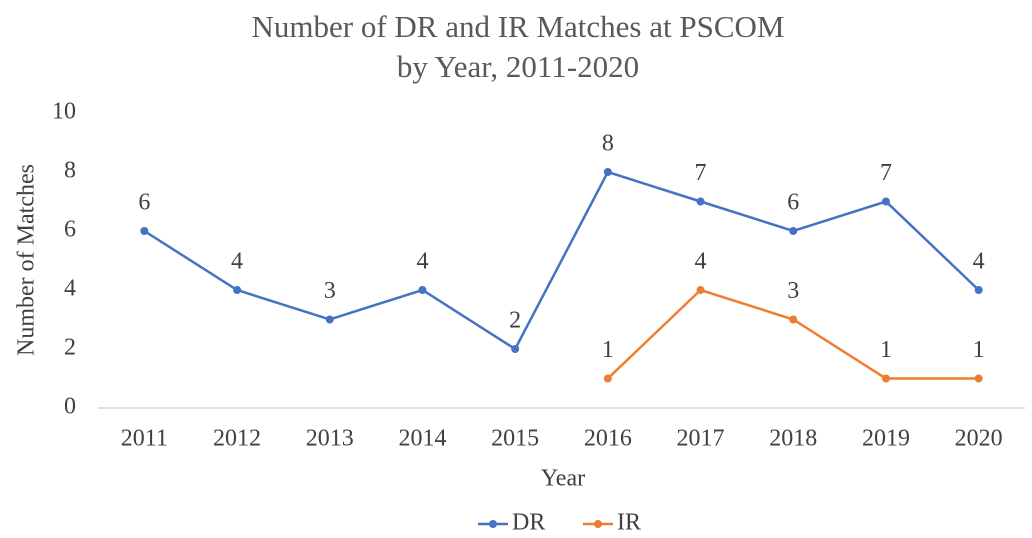  What do you see at coordinates (528, 523) in the screenshot?
I see `legend-label: DR` at bounding box center [528, 523].